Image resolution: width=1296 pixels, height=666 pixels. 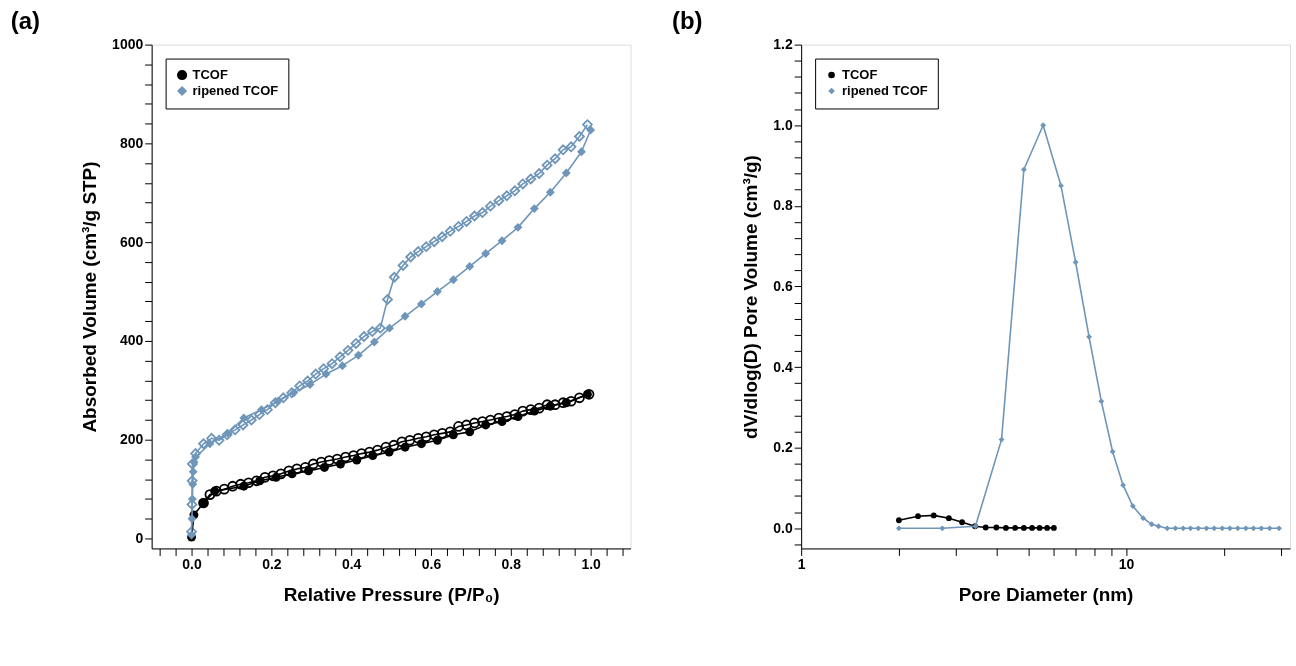 What do you see at coordinates (751, 297) in the screenshot?
I see `y-axis-title: dV/dlog(D) Pore Volume (cm³/g)` at bounding box center [751, 297].